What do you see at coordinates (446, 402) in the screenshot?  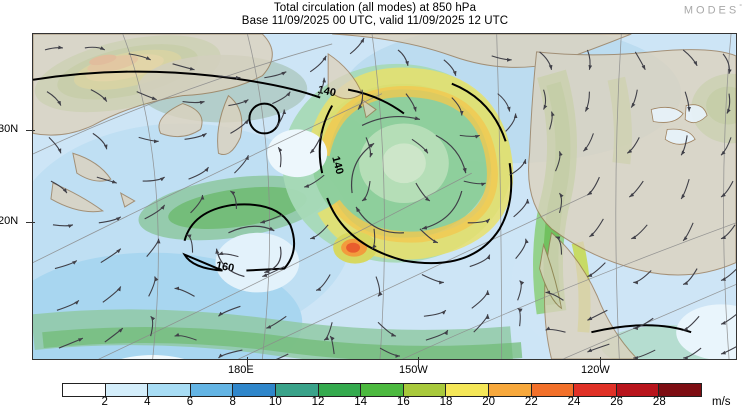 I see `colorbar-tick-18: 18` at bounding box center [446, 402].